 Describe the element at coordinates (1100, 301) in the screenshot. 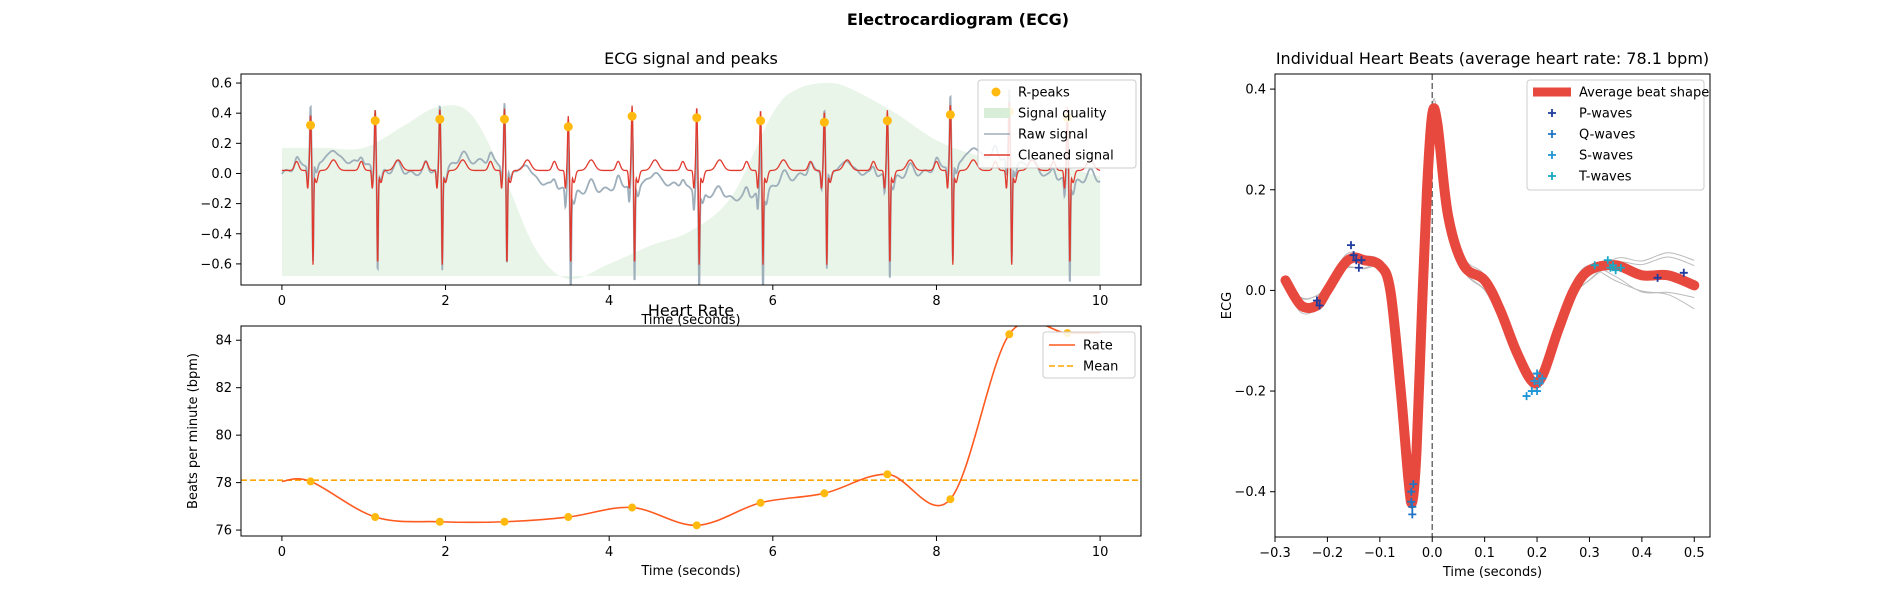

I see `ecg-xtick-label: 10` at that location.